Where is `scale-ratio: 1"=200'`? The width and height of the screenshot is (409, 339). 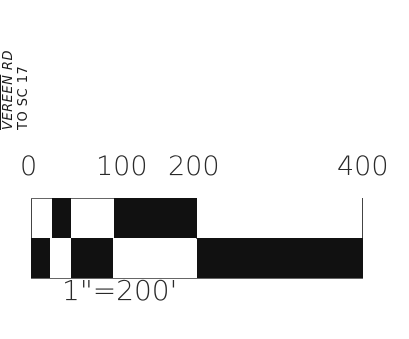
scale-ratio: 1"=200' is located at coordinates (120, 290).